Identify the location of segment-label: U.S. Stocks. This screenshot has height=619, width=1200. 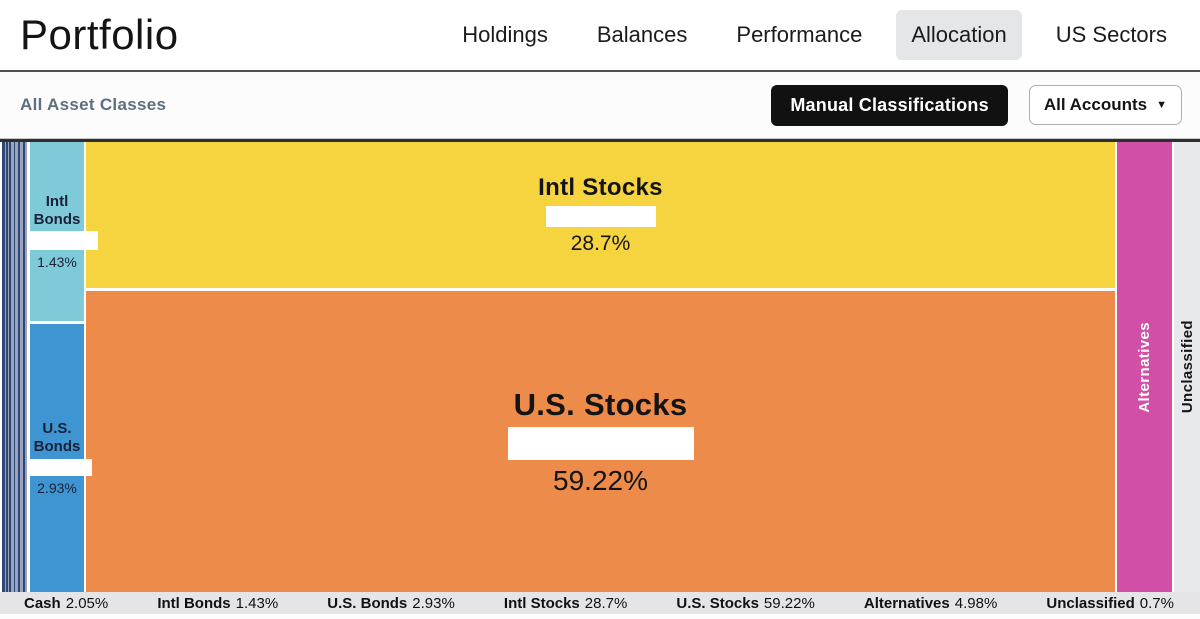
(600, 404).